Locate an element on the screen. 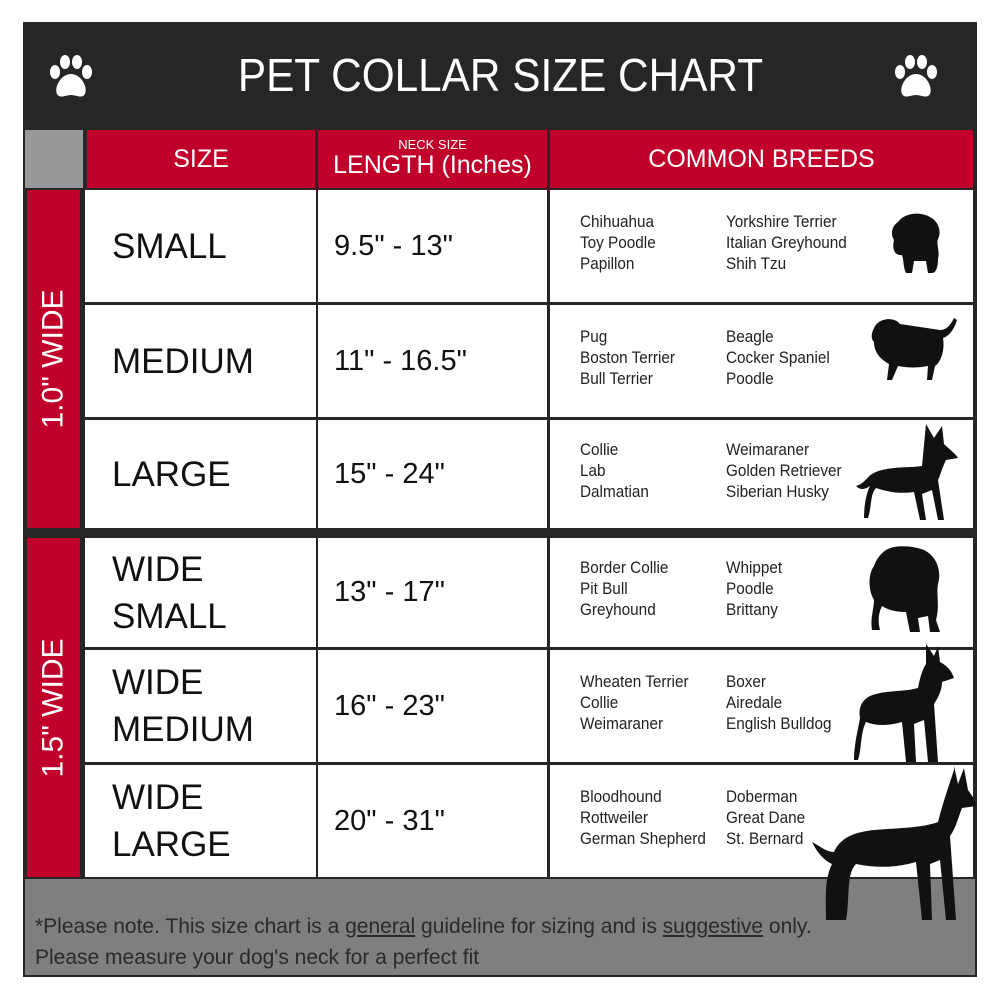 The width and height of the screenshot is (1000, 1000). breeds-column-a: Chihuahua Toy Poodle Papillon is located at coordinates (618, 242).